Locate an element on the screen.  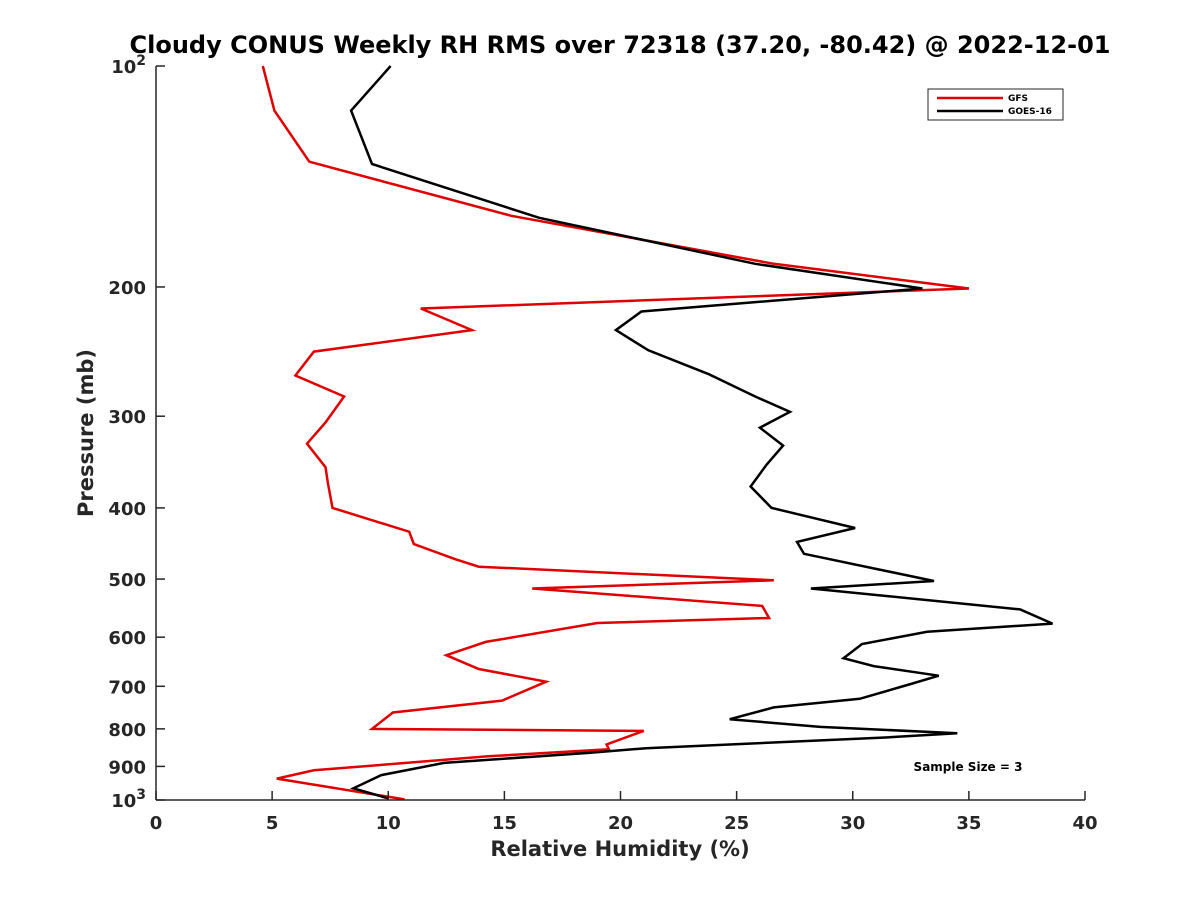
x-tick-label: 25 is located at coordinates (736, 823).